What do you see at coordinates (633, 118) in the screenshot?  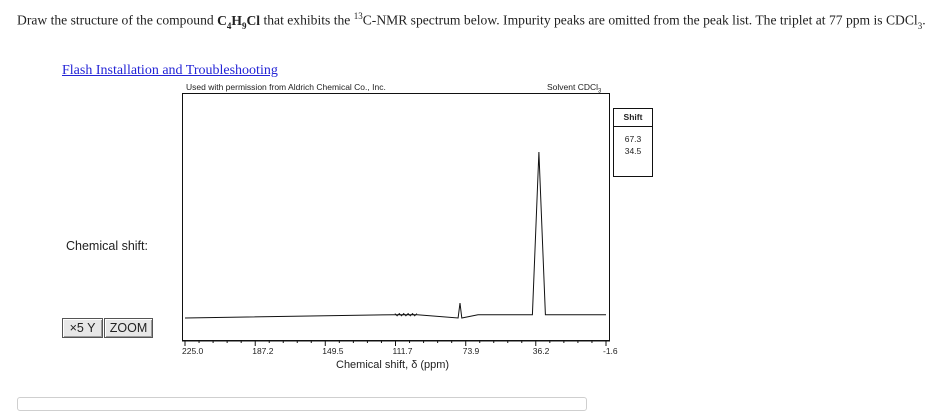 I see `shift-table-header: Shift` at bounding box center [633, 118].